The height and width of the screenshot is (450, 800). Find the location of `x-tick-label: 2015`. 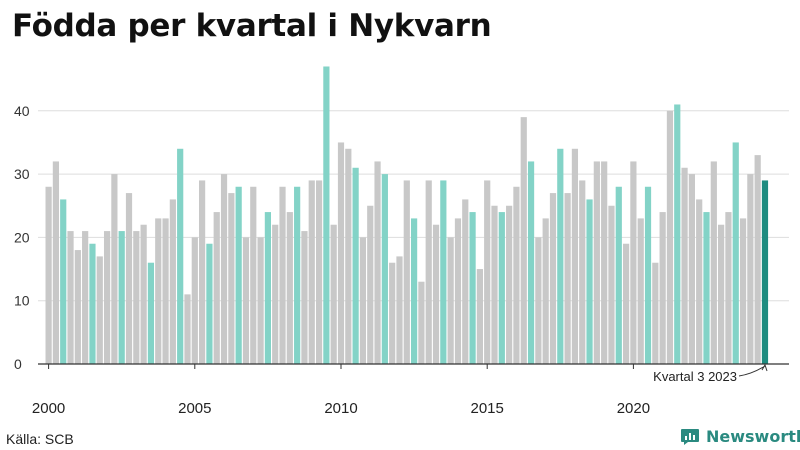

x-tick-label: 2015 is located at coordinates (487, 408).